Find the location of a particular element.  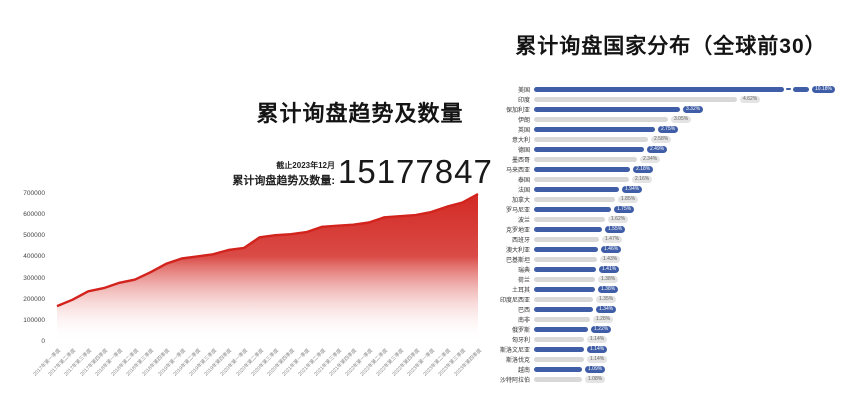

value-badge: 2.49% is located at coordinates (657, 149).